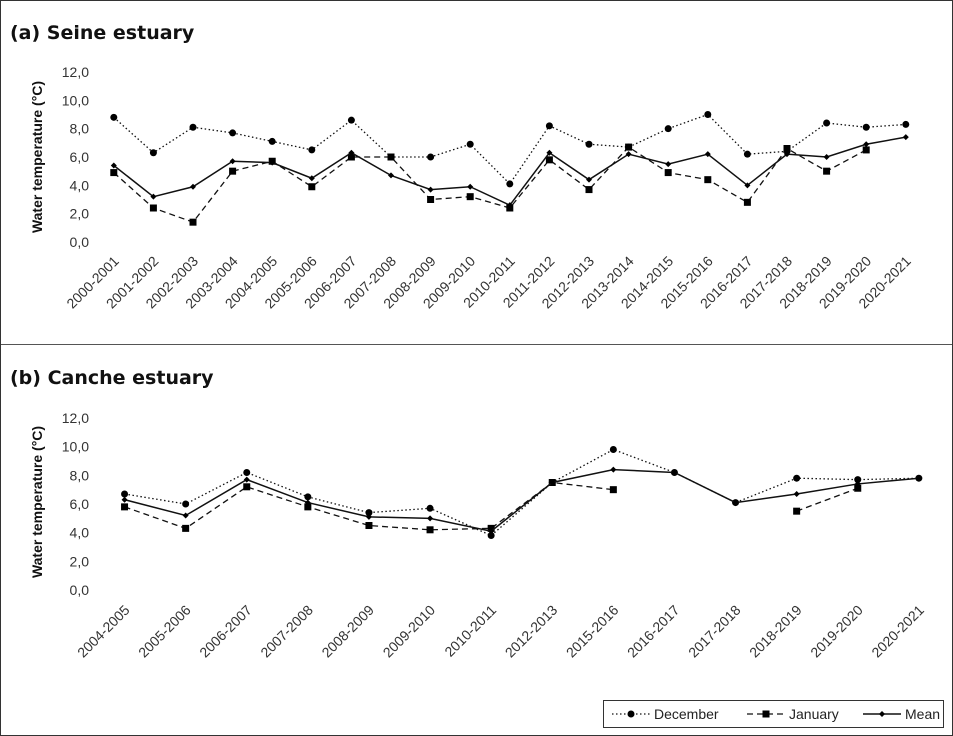  What do you see at coordinates (37, 157) in the screenshot?
I see `y-axis-label: Water temperature (°C)` at bounding box center [37, 157].